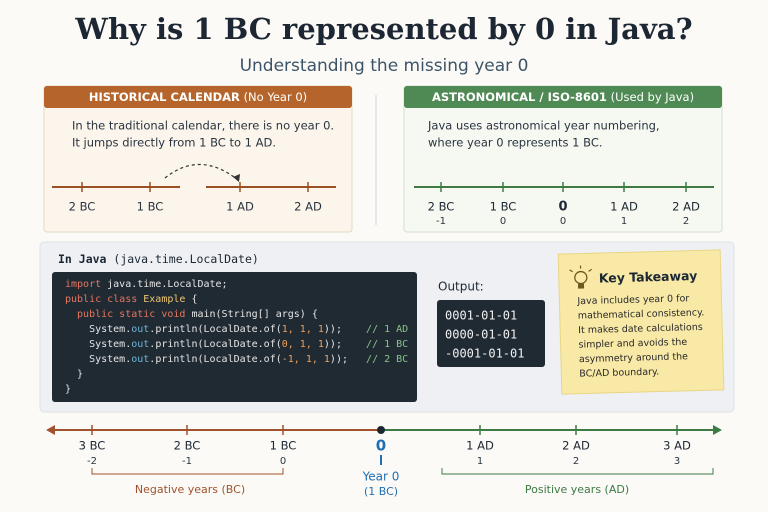  I want to click on arrow-head, so click(236, 178).